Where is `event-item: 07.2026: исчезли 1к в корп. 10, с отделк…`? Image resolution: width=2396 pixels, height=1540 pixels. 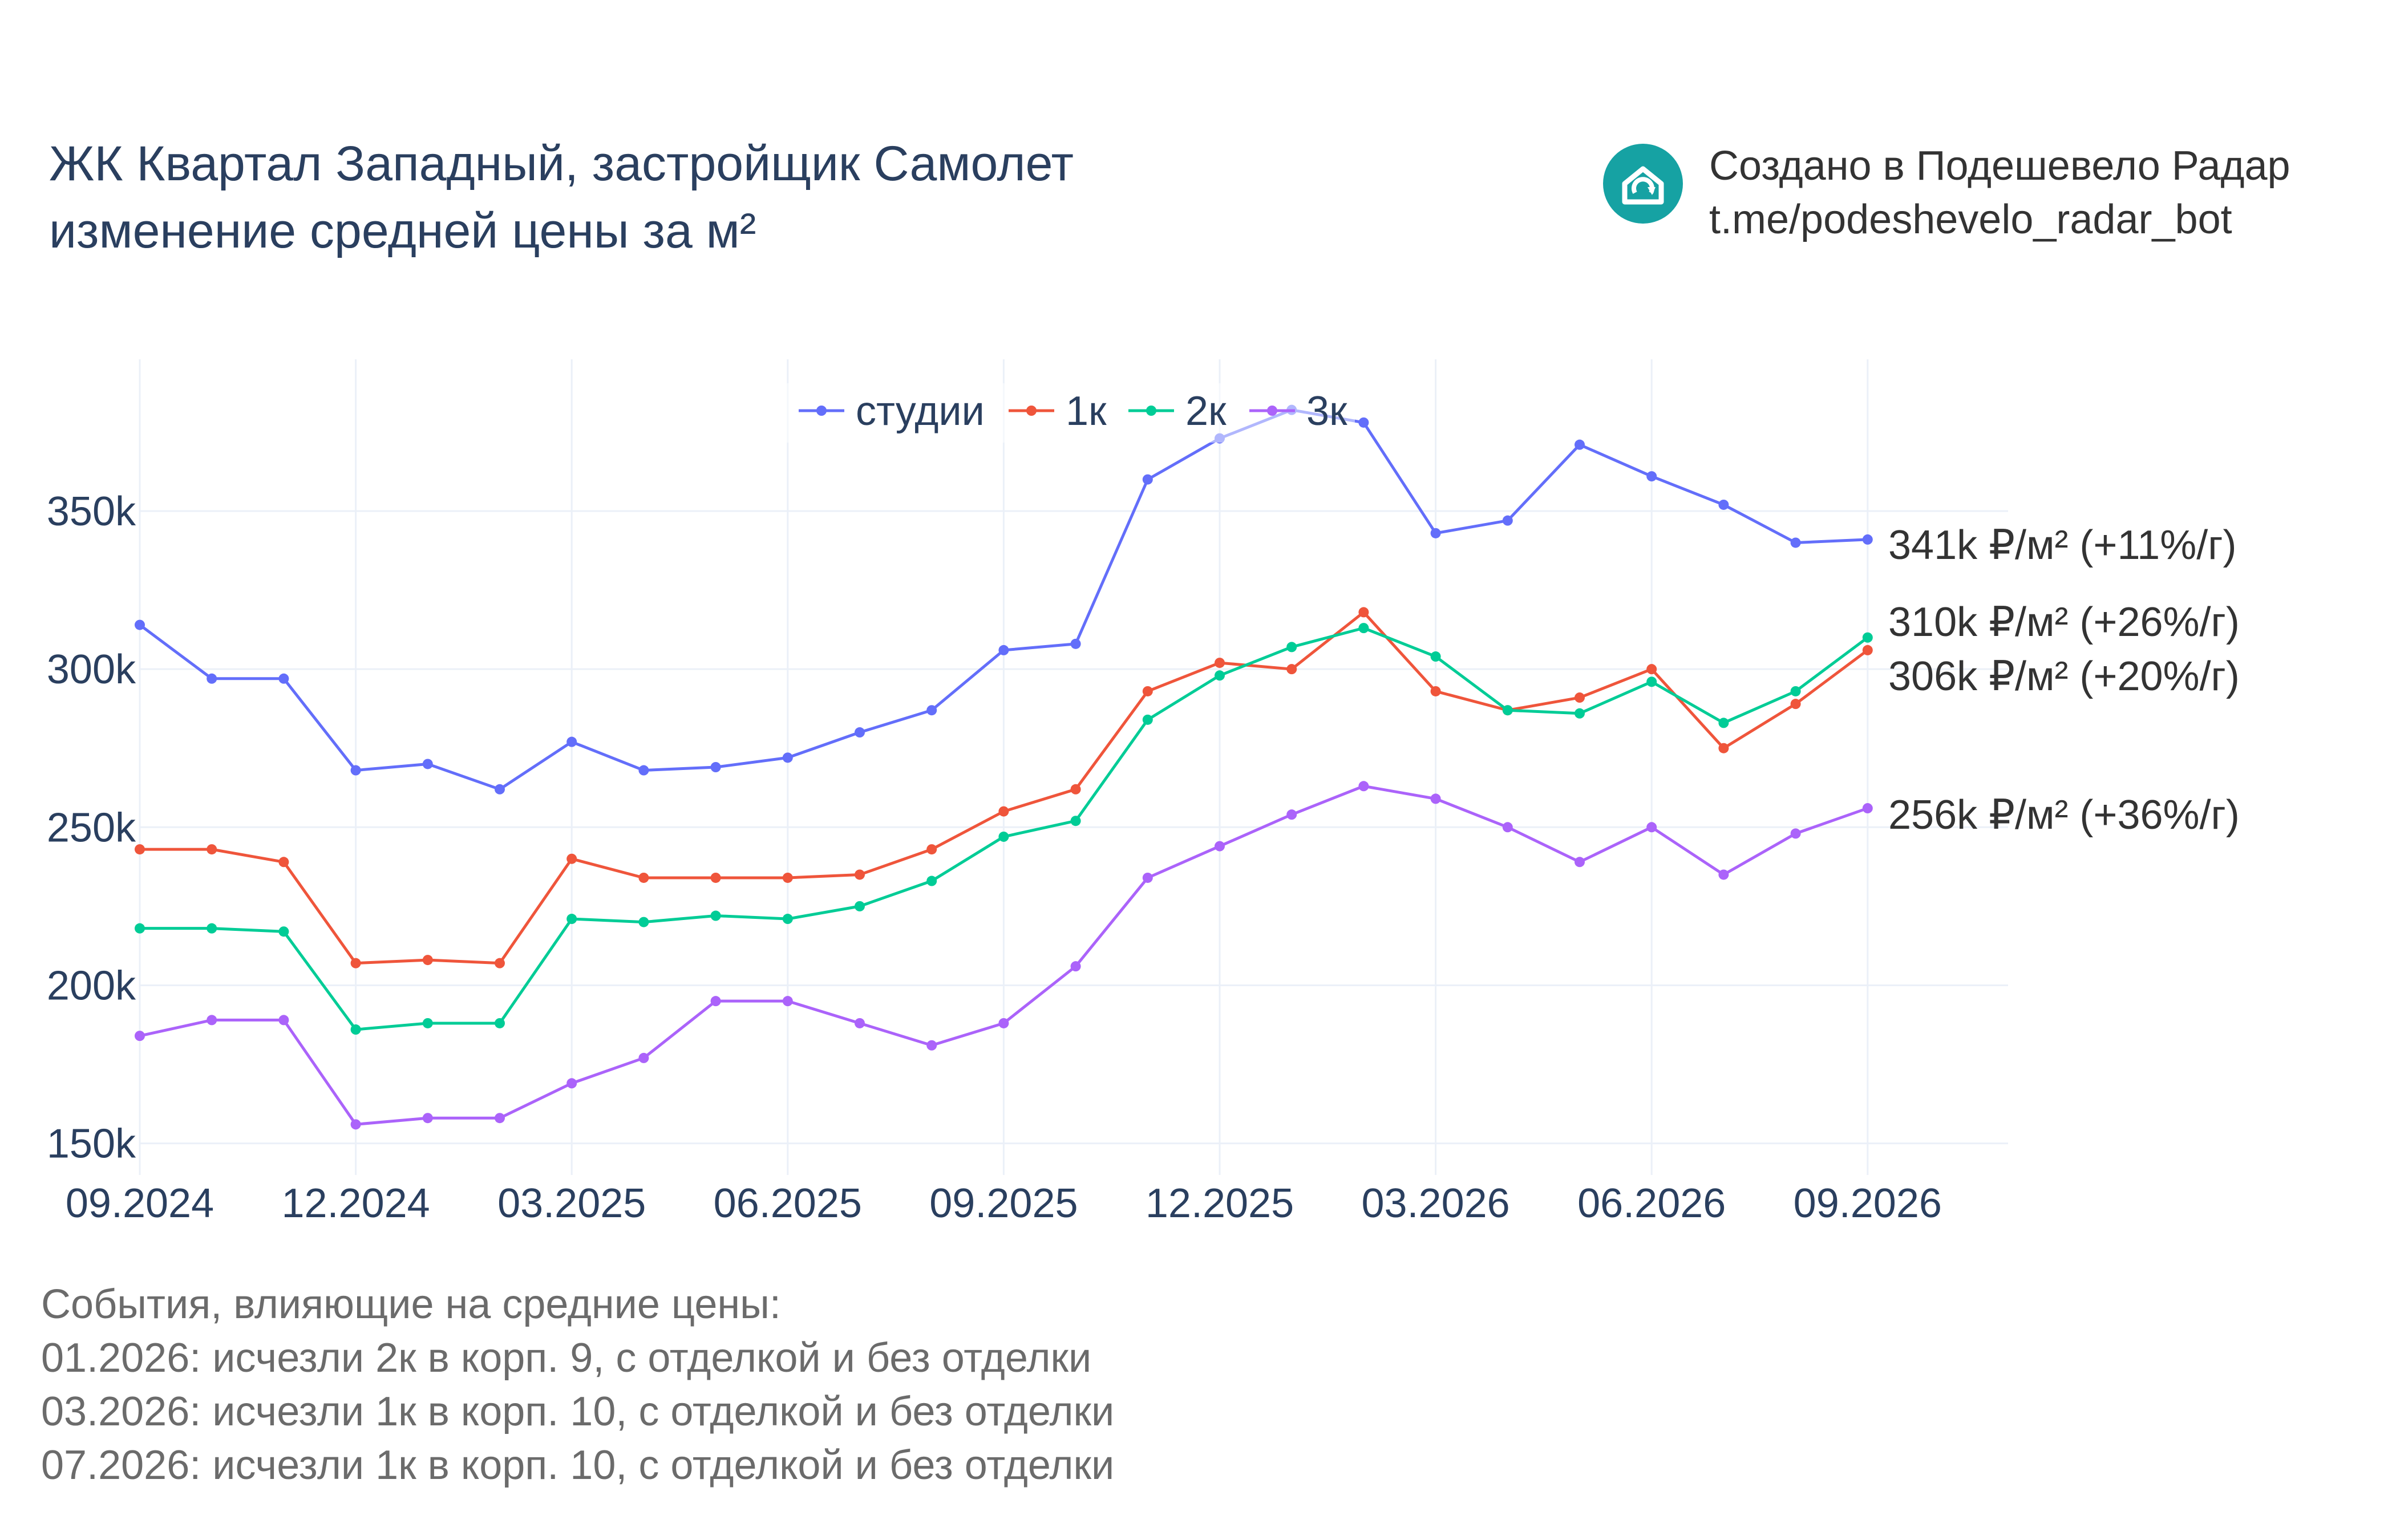
event-item: 07.2026: исчезли 1к в корп. 10, с отделк… is located at coordinates (578, 1465).